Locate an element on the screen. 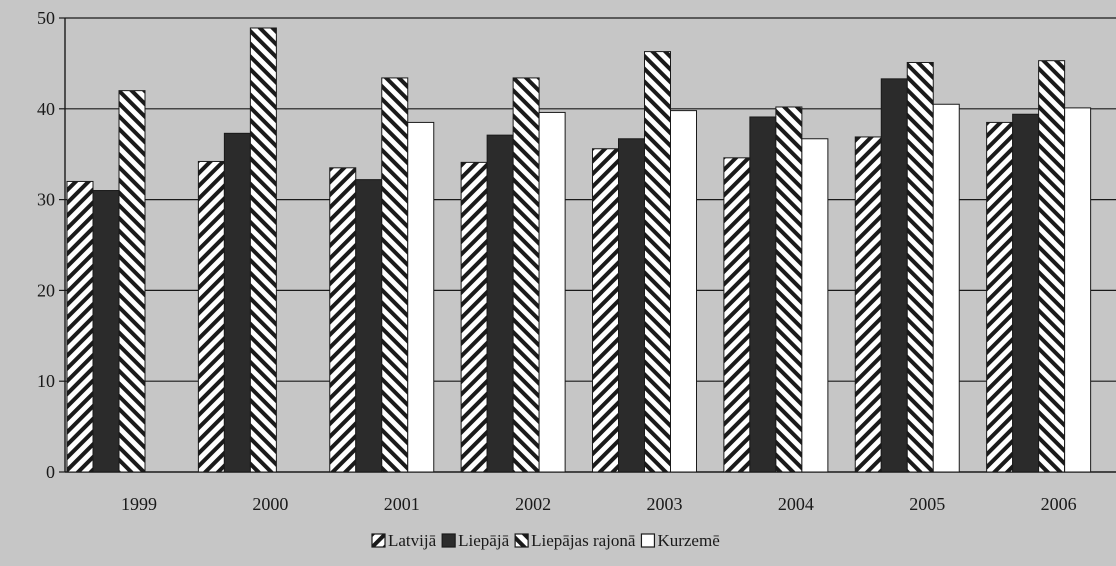 This screenshot has width=1116, height=566. y-tick-label: 10 is located at coordinates (46, 381).